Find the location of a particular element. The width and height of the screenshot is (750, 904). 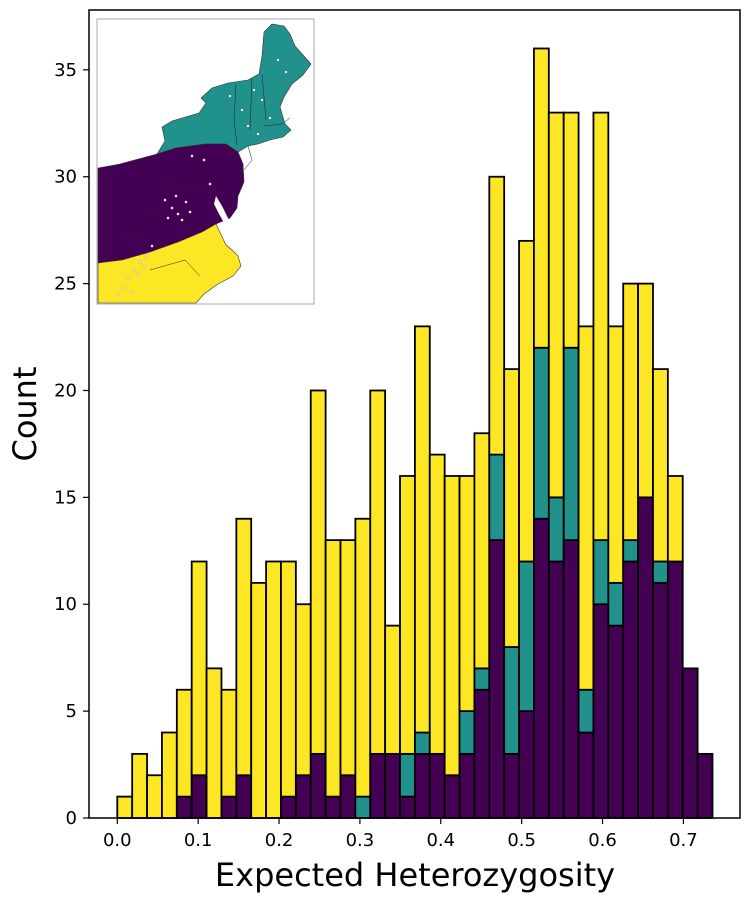

x-tick-label: 0.2 is located at coordinates (279, 840).